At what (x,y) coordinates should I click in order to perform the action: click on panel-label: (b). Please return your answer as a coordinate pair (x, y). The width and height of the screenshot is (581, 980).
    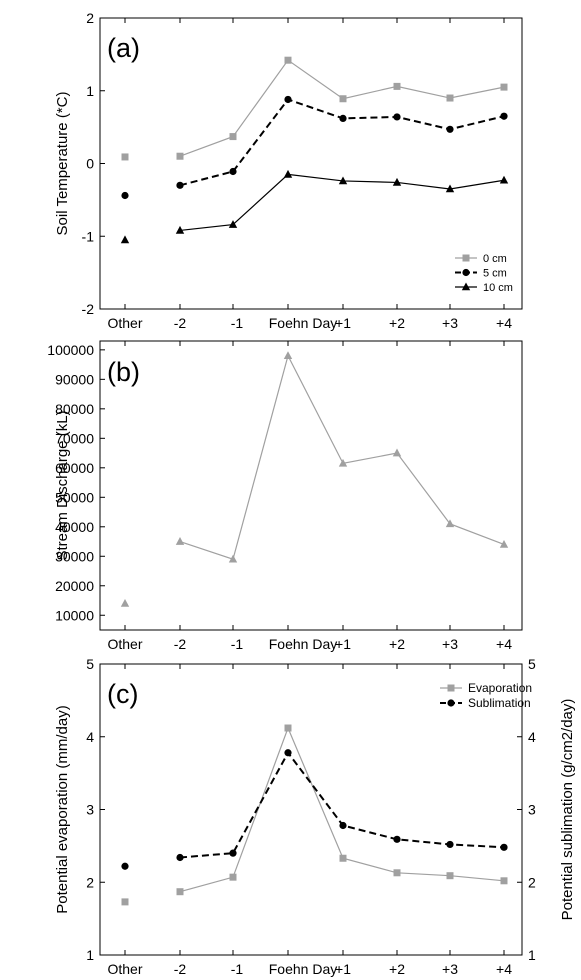
    Looking at the image, I should click on (123, 372).